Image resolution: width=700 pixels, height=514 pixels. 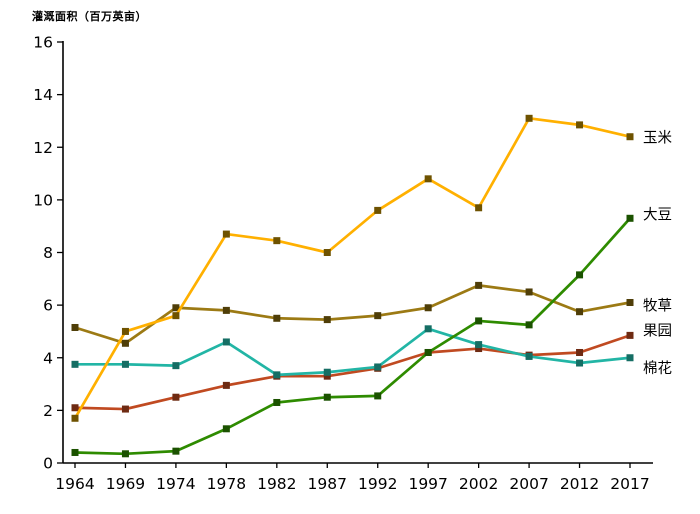 I want to click on y-tick-label: 10, so click(x=43, y=200).